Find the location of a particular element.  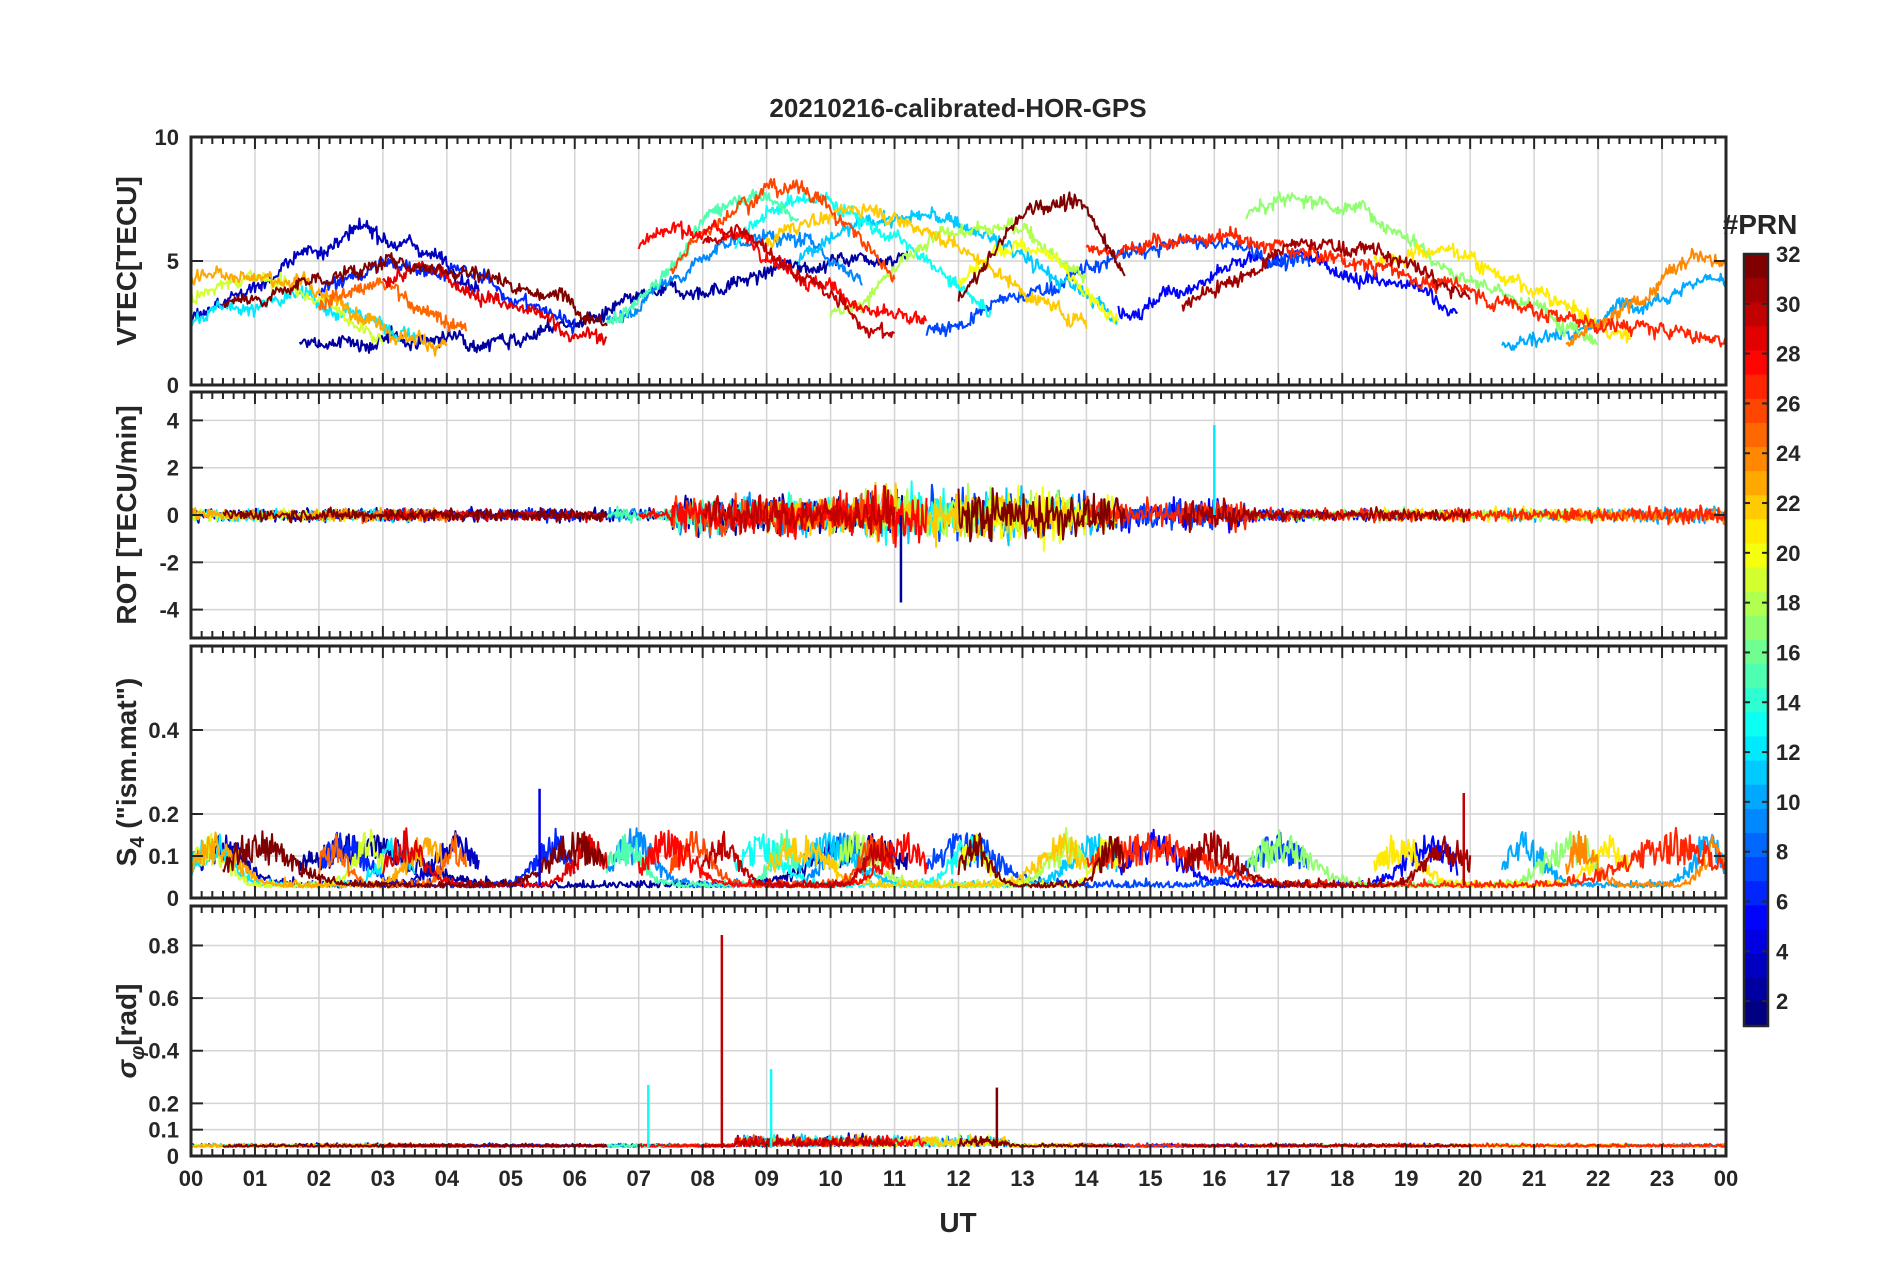

y-tick-label: 5 is located at coordinates (173, 261).